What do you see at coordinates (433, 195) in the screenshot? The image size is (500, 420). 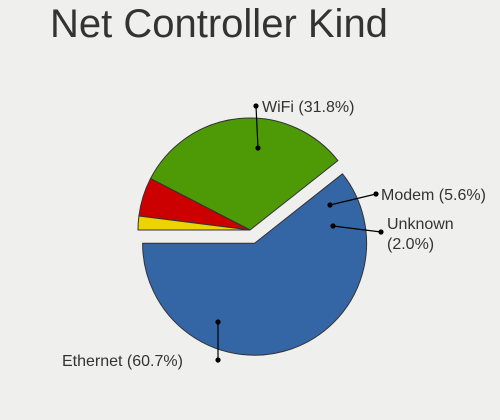 I see `slice-label-modem: Modem (5.6%)` at bounding box center [433, 195].